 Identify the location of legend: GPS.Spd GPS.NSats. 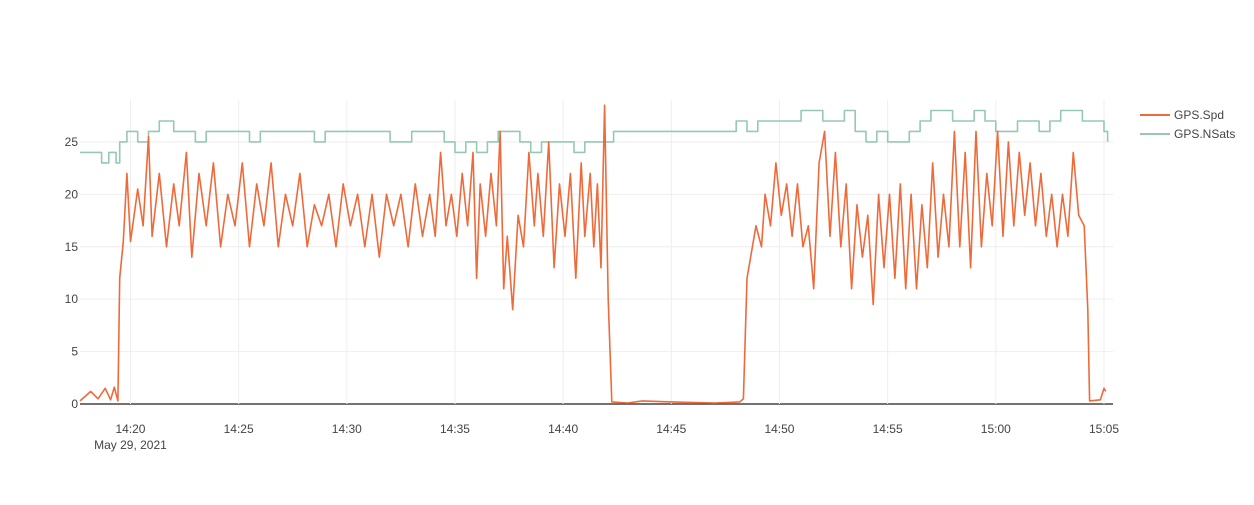
(1187, 124).